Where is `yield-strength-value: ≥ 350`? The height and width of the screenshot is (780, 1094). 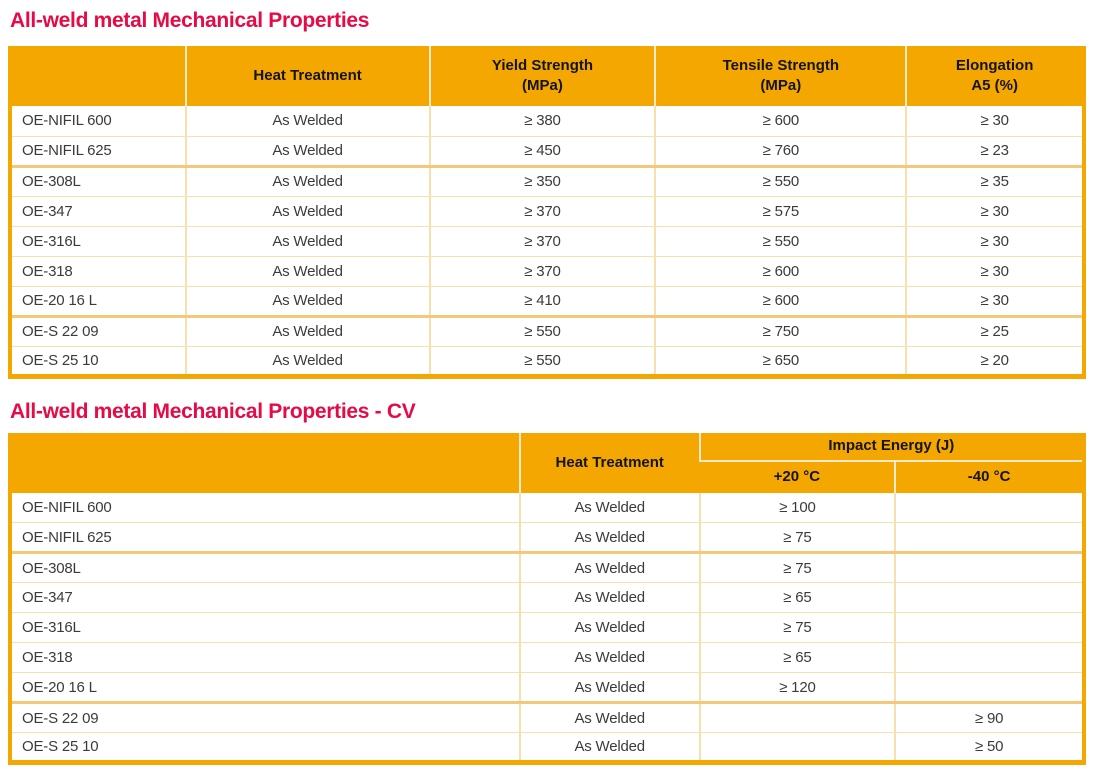
yield-strength-value: ≥ 350 is located at coordinates (542, 180).